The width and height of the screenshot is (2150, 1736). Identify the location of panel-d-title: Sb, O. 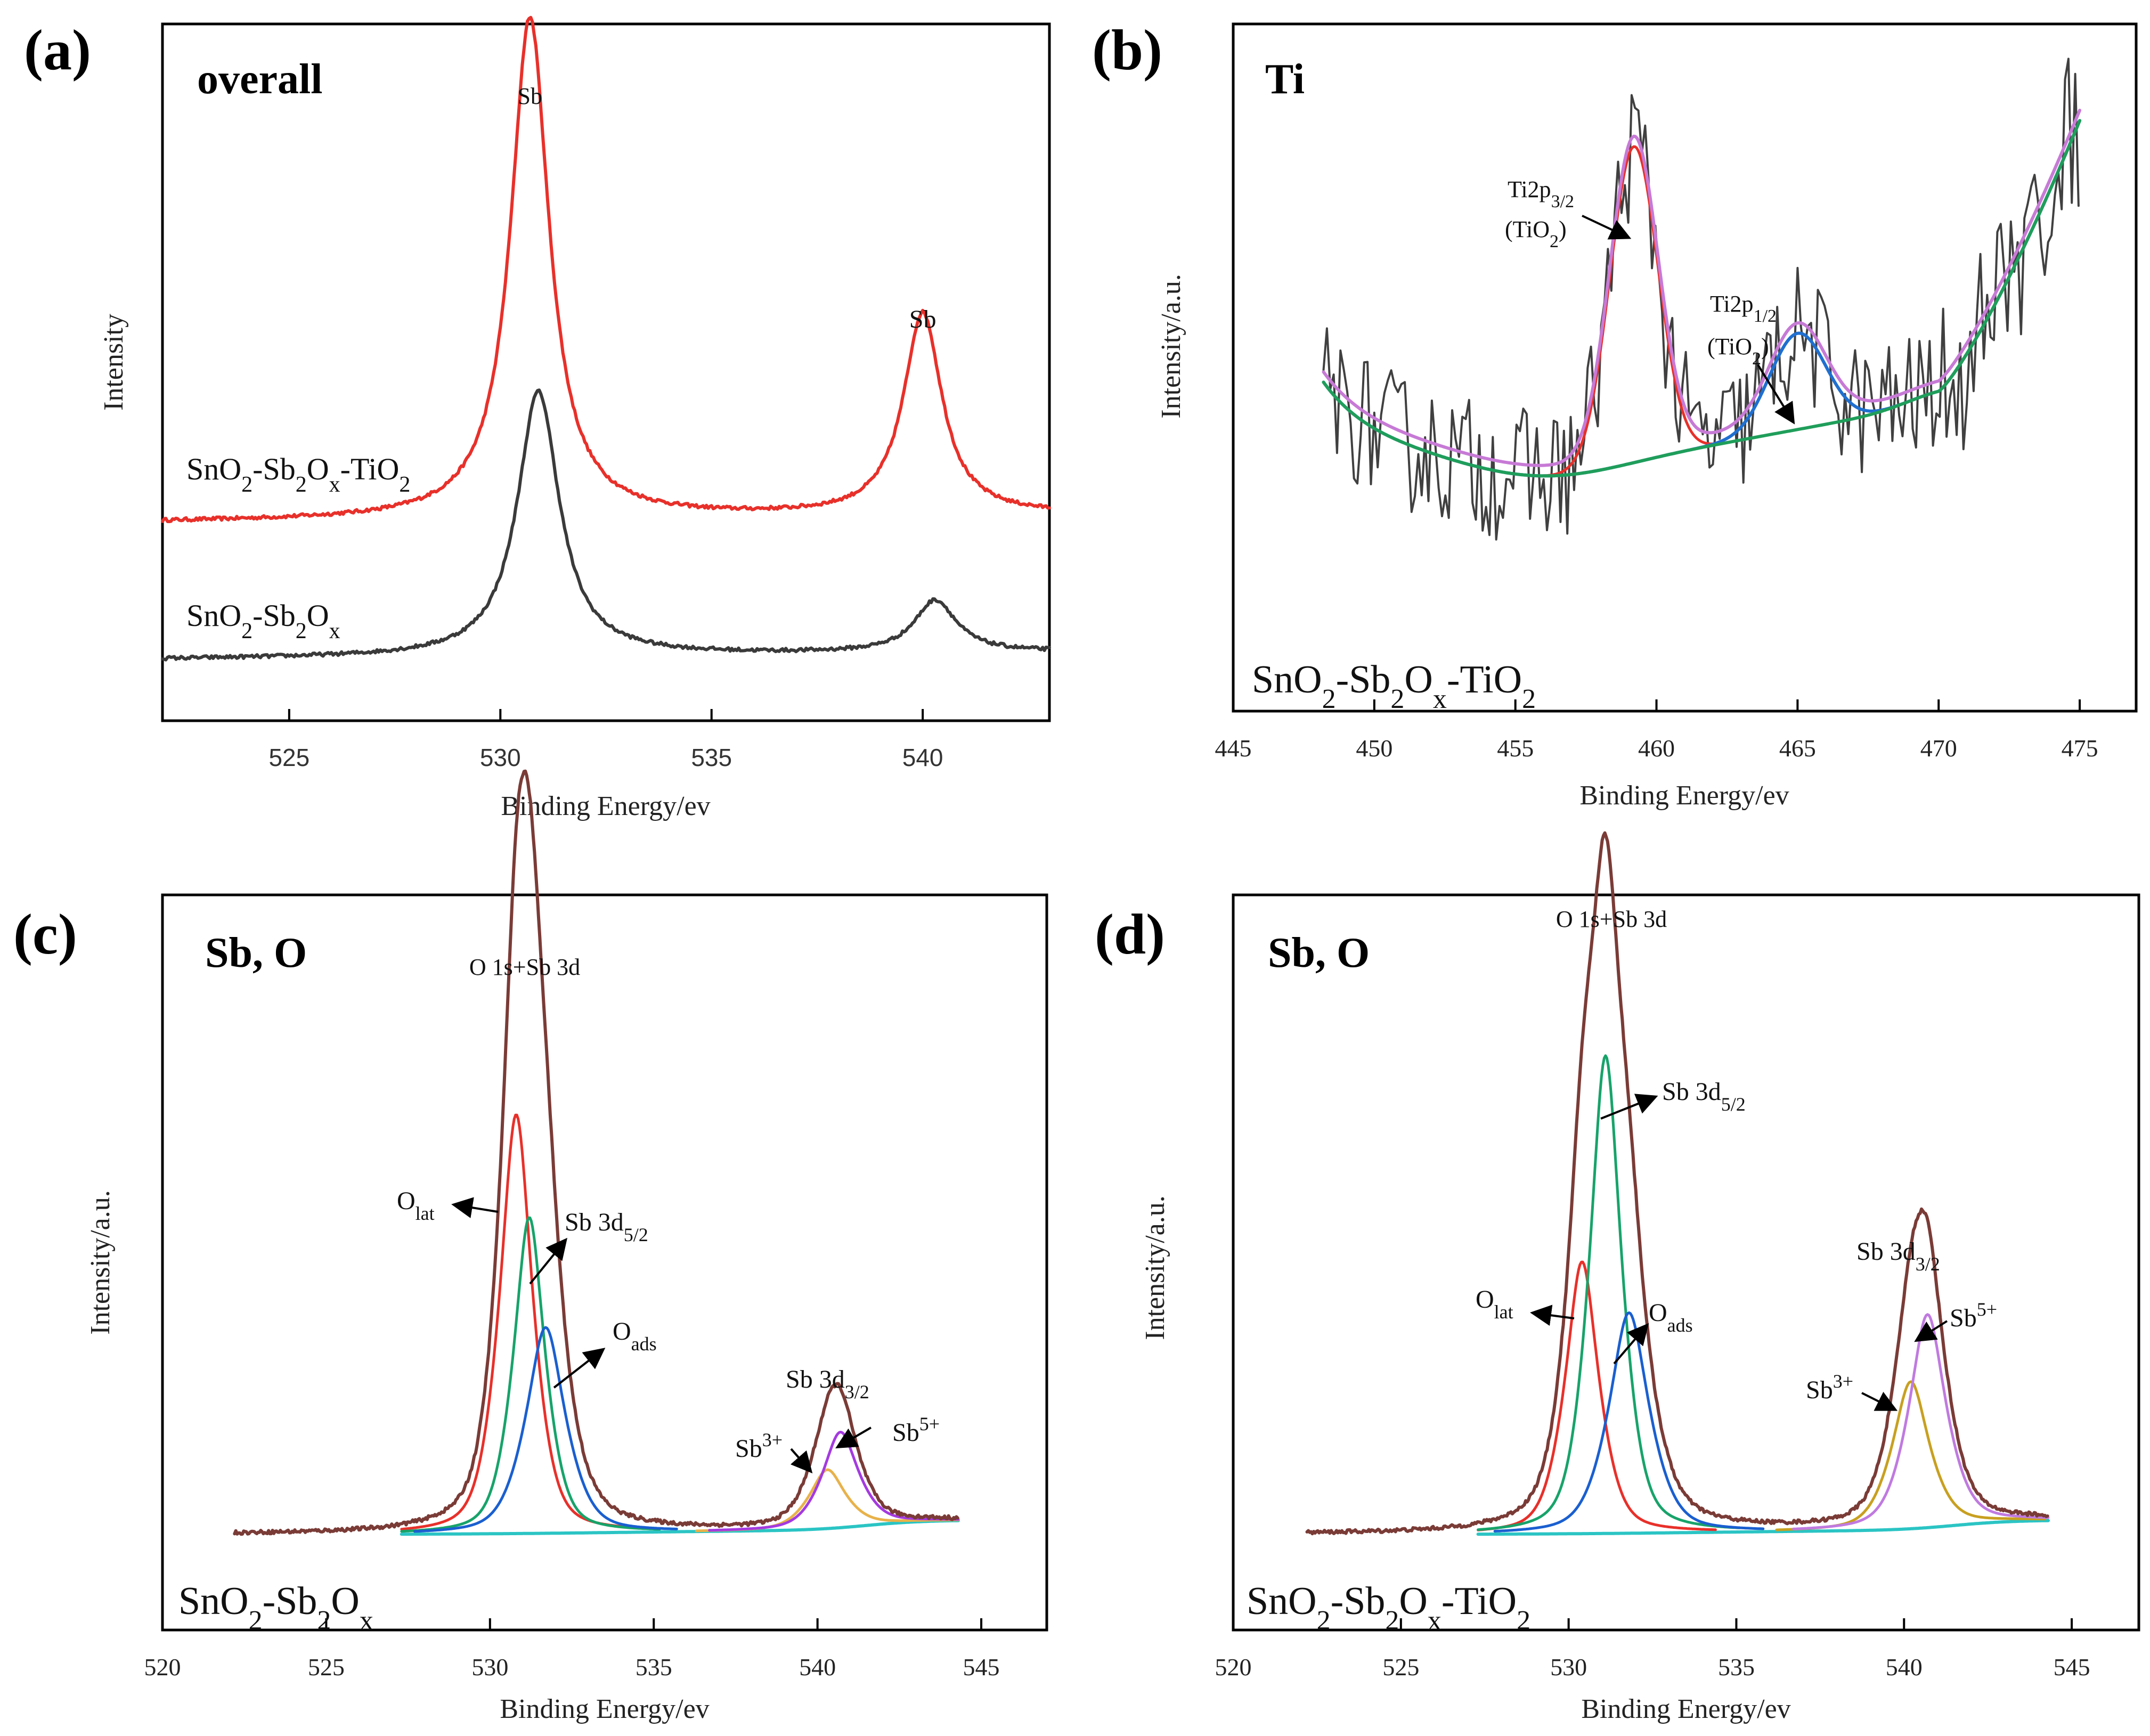
(1319, 953).